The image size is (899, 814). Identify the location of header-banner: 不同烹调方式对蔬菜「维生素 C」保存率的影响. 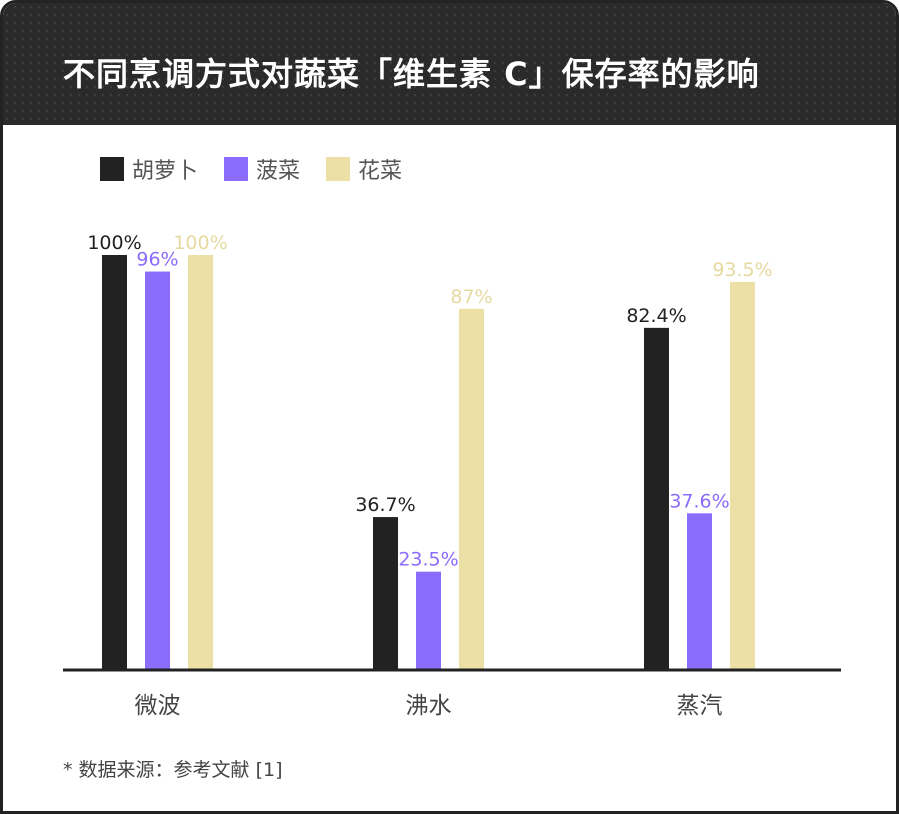
(449, 64).